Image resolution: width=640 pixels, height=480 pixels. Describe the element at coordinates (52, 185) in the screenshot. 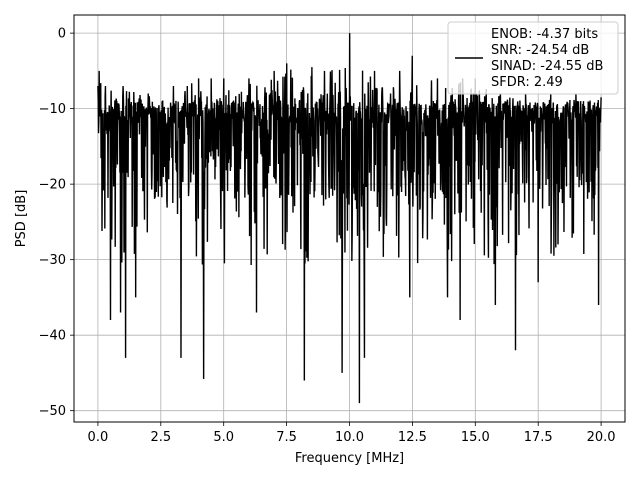

I see `y-tick-label: −20` at that location.